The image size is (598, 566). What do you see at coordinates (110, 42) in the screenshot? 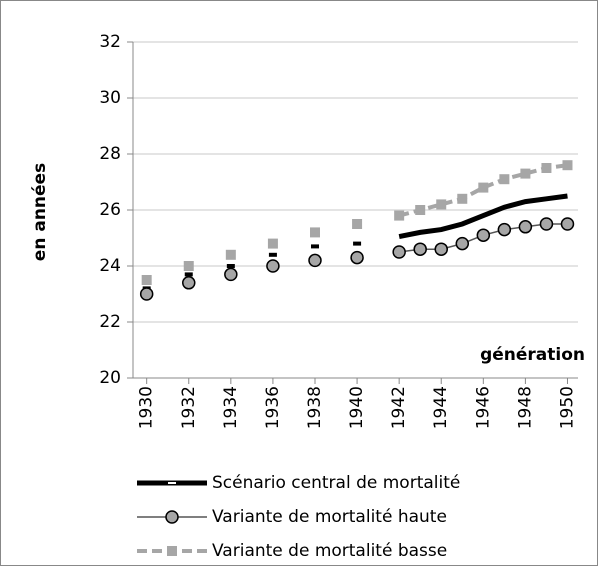
I see `y-tick-label: 32` at bounding box center [110, 42].